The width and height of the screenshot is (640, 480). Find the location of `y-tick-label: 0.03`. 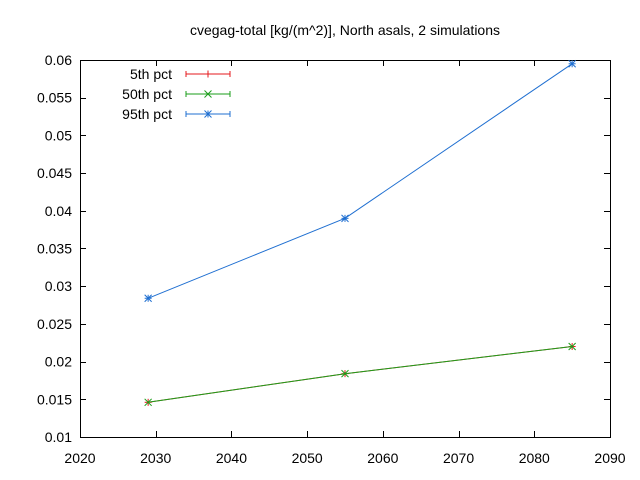

y-tick-label: 0.03 is located at coordinates (58, 286).